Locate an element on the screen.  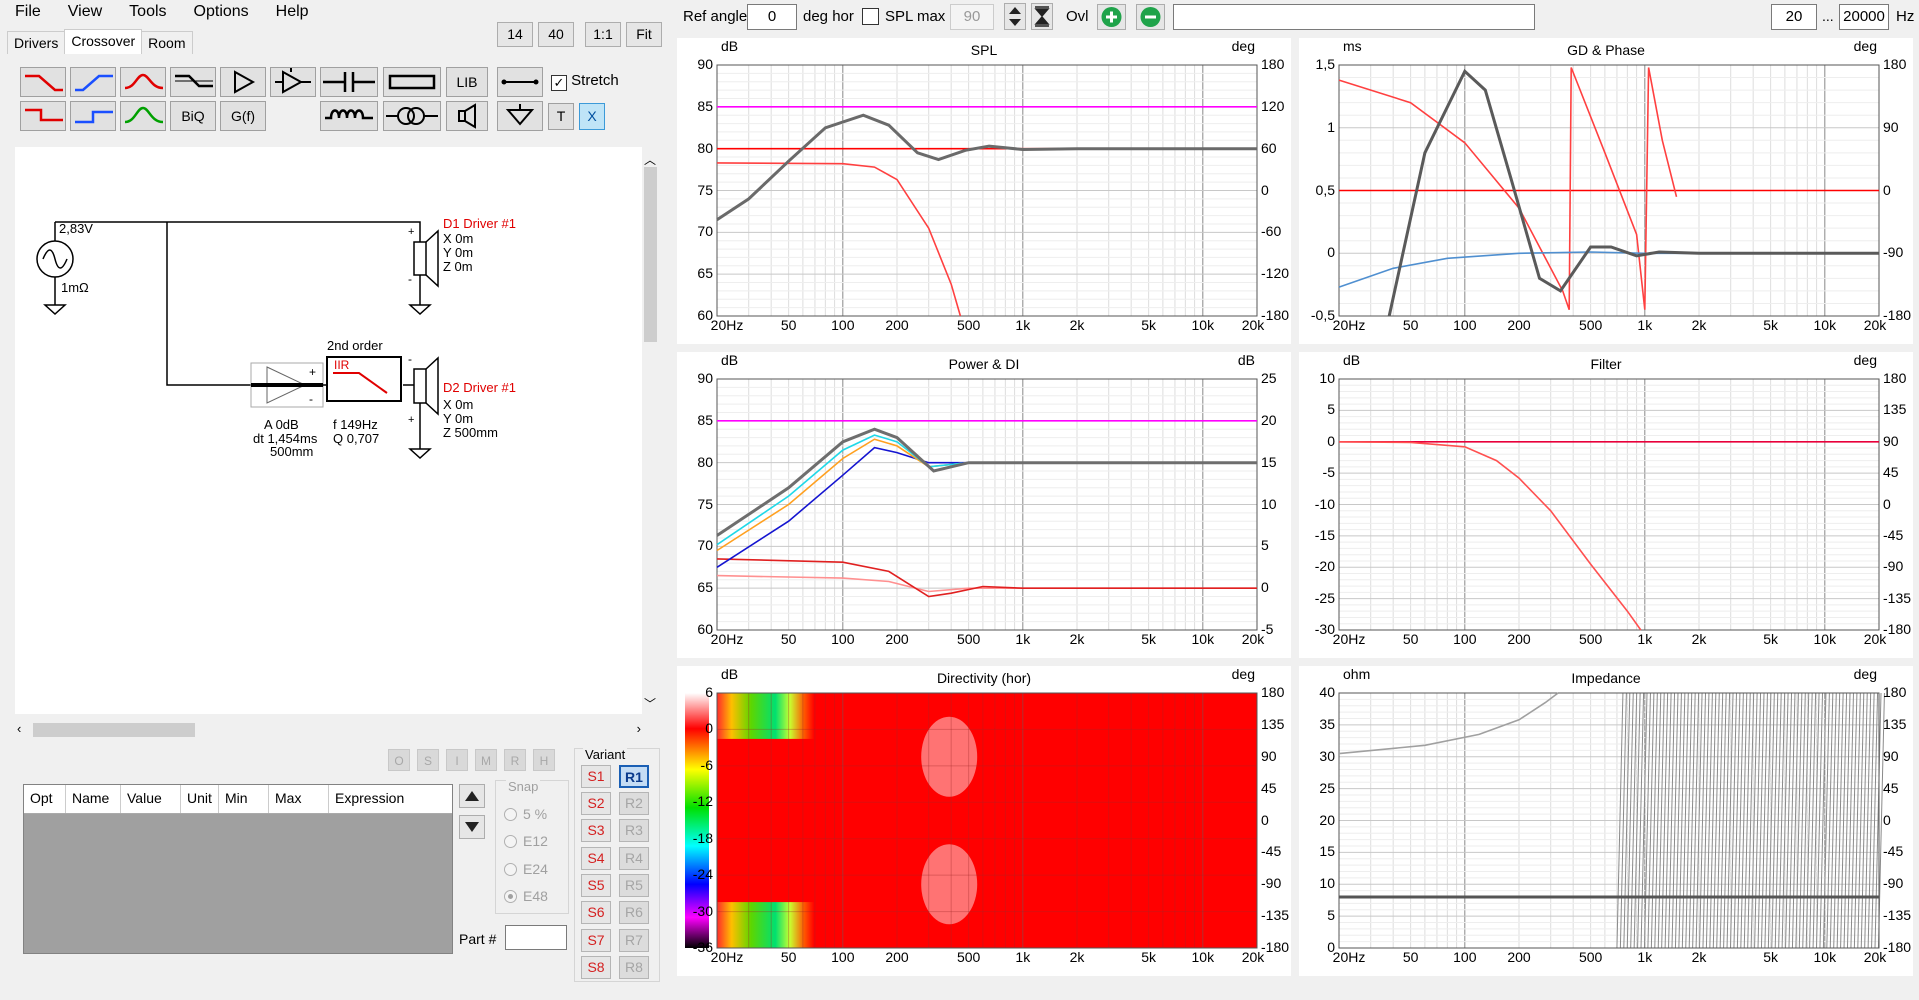
variant-s6-button: S6 is located at coordinates (596, 912).